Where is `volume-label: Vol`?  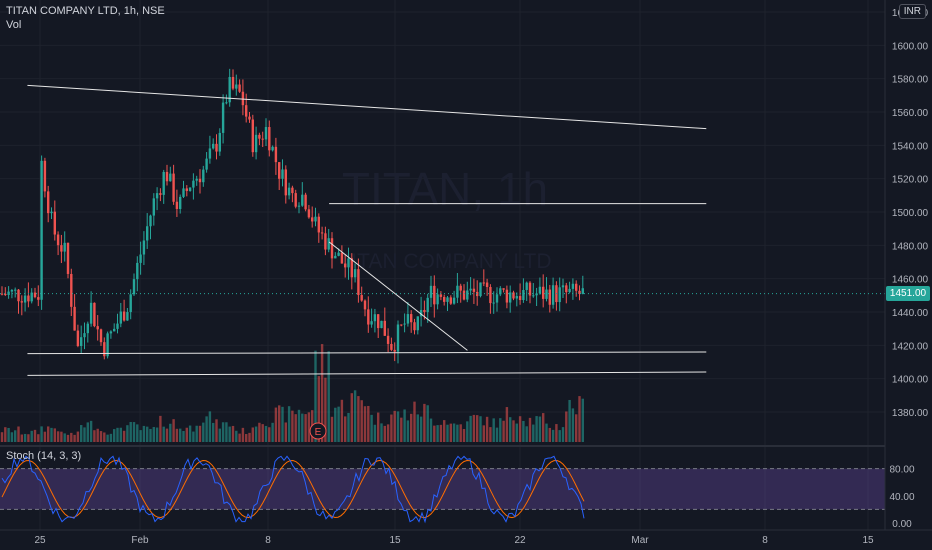
volume-label: Vol is located at coordinates (14, 25).